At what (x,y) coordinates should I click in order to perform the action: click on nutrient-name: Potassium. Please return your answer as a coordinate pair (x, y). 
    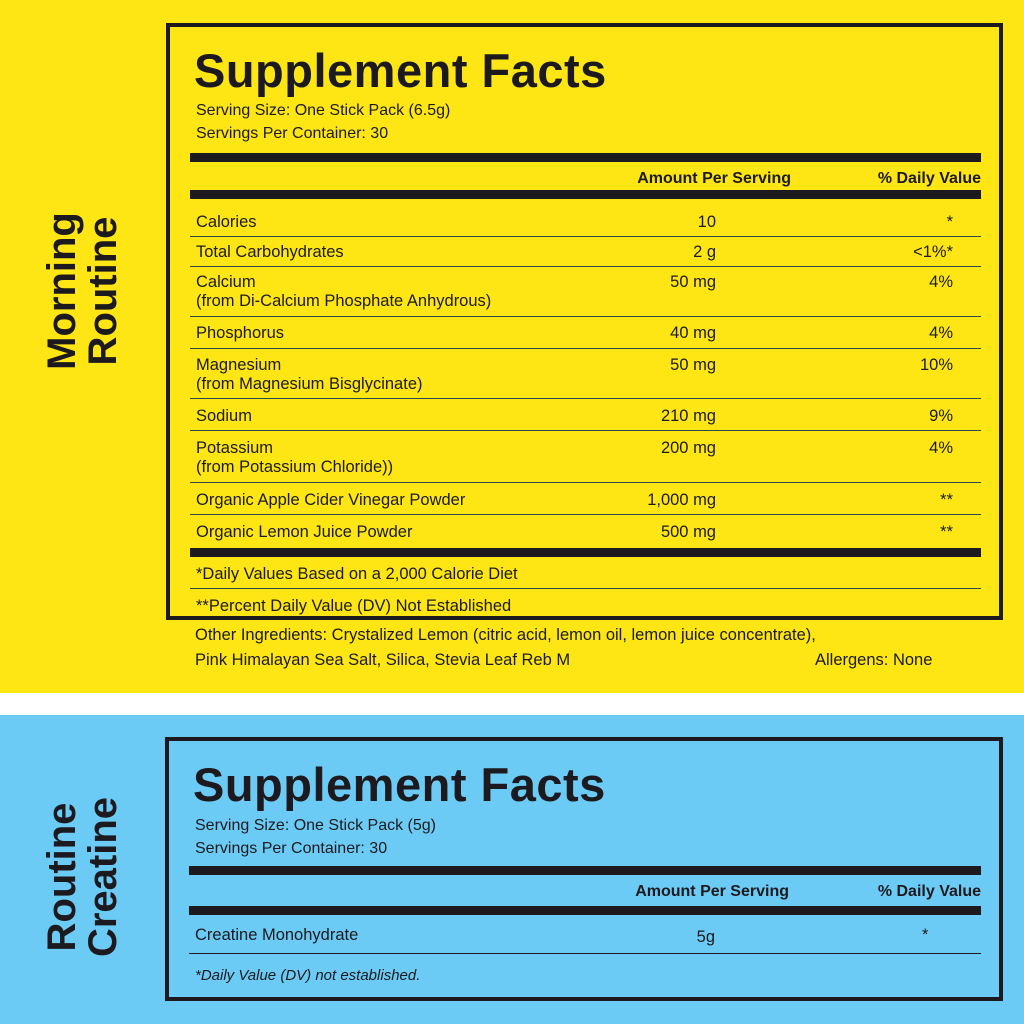
    Looking at the image, I should click on (235, 448).